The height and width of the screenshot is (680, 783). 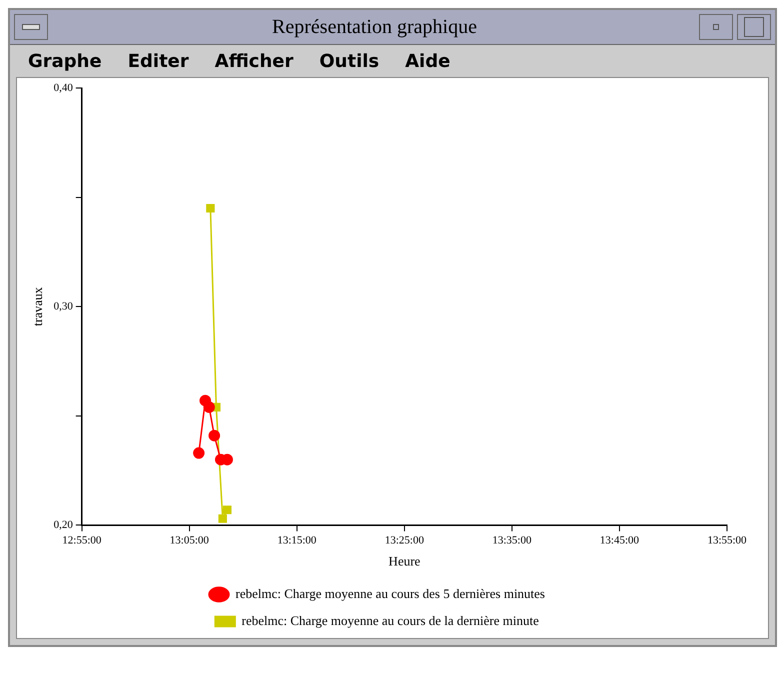 I want to click on y-tick-label: 0,40, so click(x=64, y=88).